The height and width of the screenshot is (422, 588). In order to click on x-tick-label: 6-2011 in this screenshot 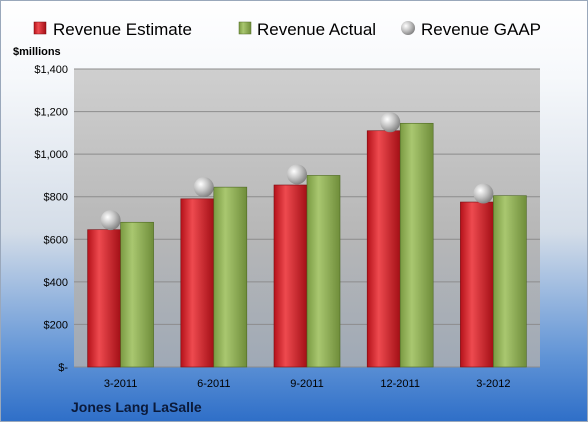, I will do `click(213, 384)`.